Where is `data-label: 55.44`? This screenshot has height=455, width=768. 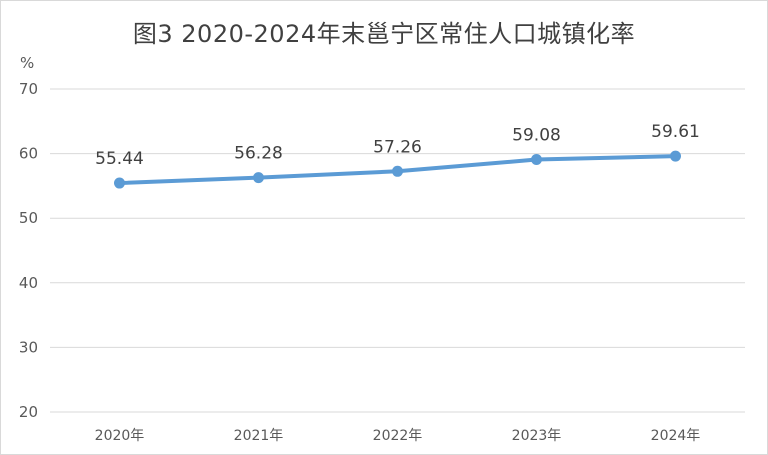
data-label: 55.44 is located at coordinates (119, 159).